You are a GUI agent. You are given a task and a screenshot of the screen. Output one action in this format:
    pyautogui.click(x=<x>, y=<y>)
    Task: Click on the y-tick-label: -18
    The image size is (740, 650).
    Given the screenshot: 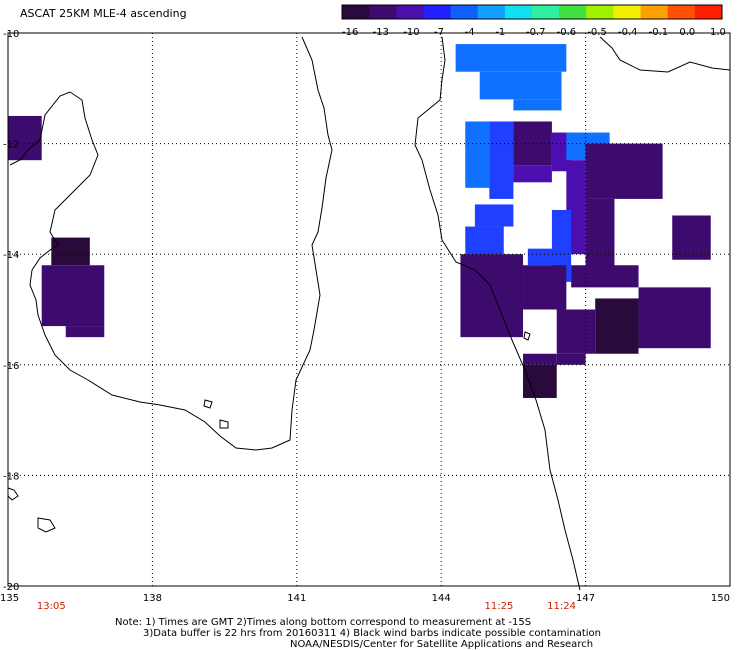 What is the action you would take?
    pyautogui.click(x=11, y=476)
    